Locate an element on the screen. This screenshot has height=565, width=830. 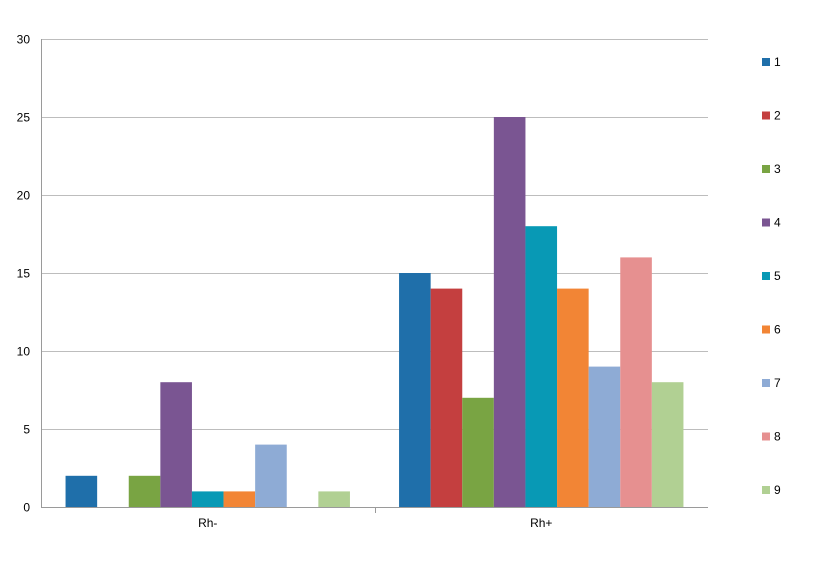
bar-series-9-Rh+ is located at coordinates (667, 444).